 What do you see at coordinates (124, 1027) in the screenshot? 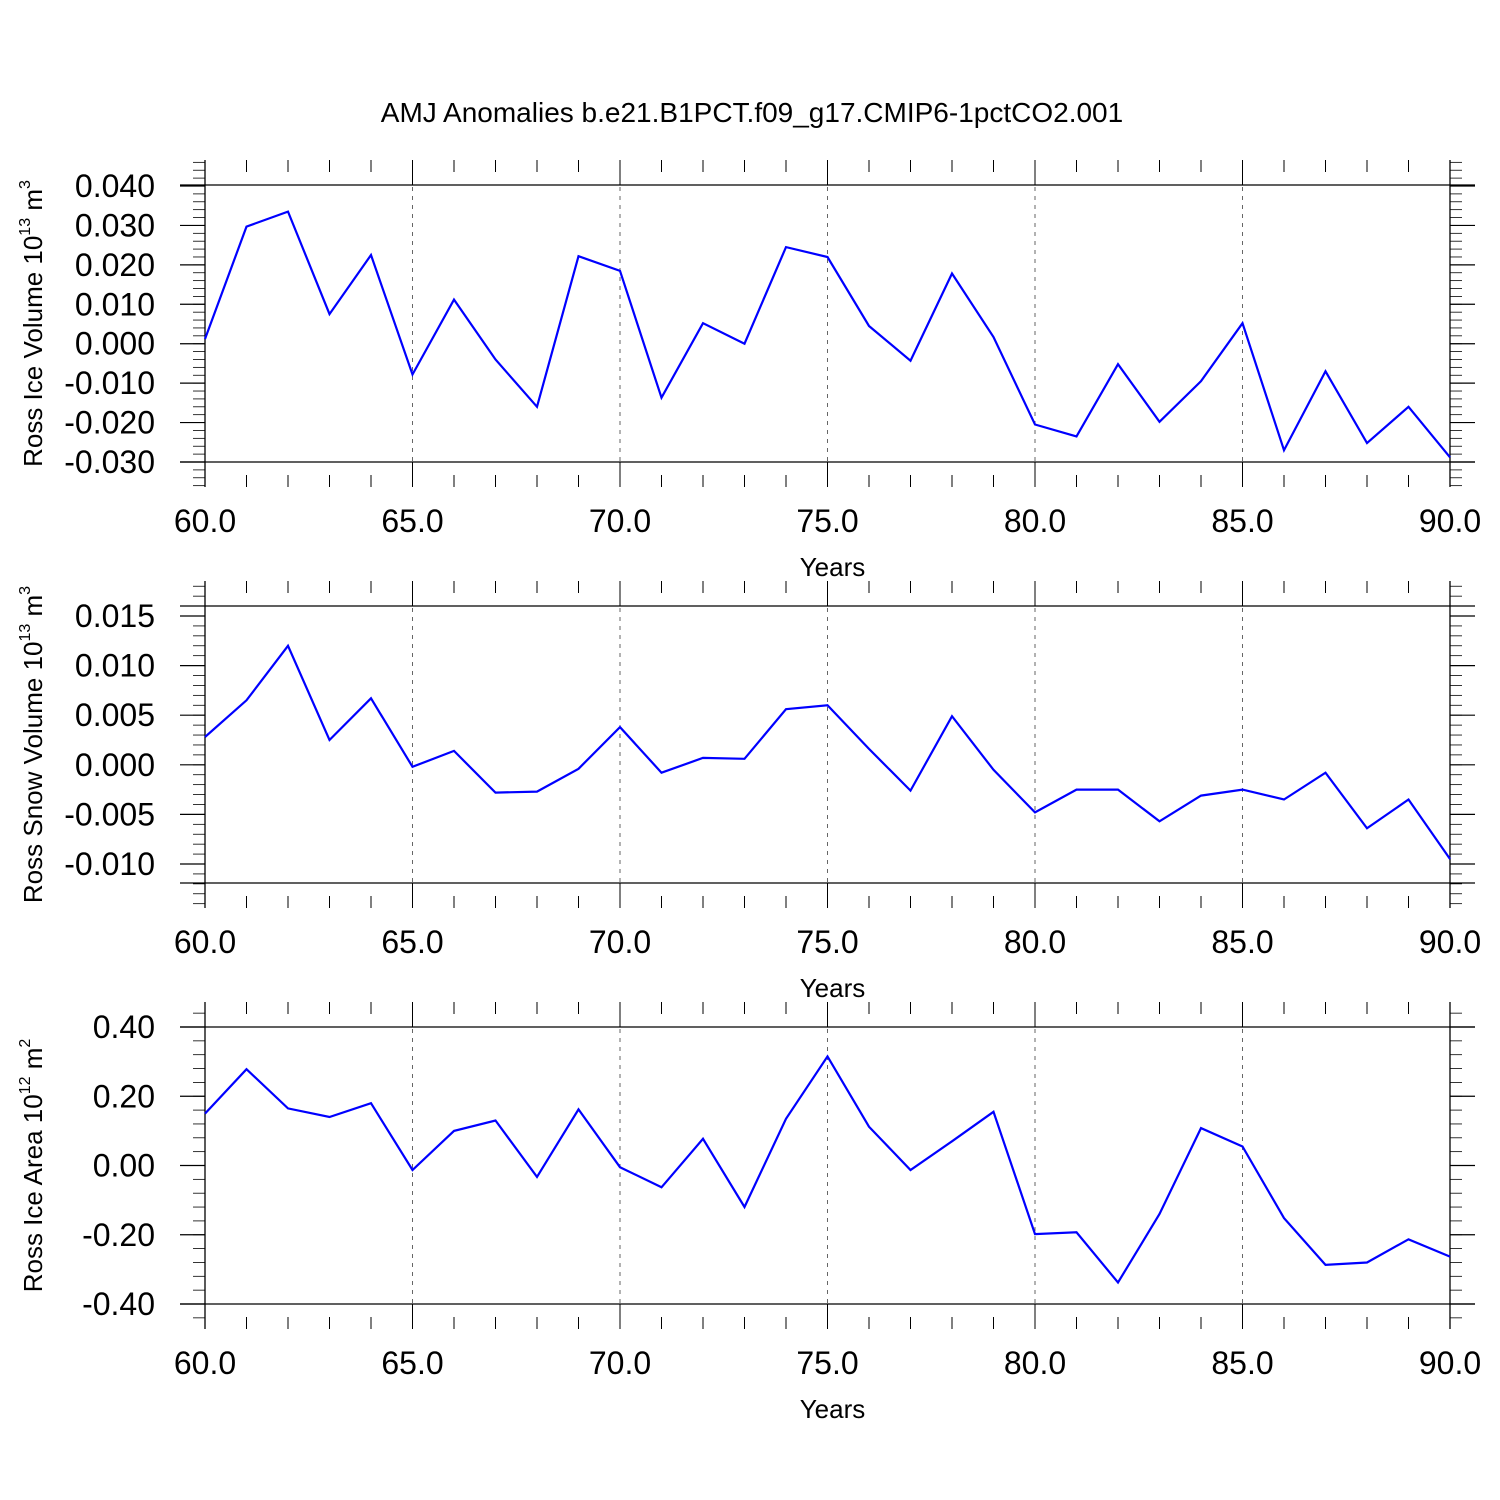
I see `y-tick-label: 0.40` at bounding box center [124, 1027].